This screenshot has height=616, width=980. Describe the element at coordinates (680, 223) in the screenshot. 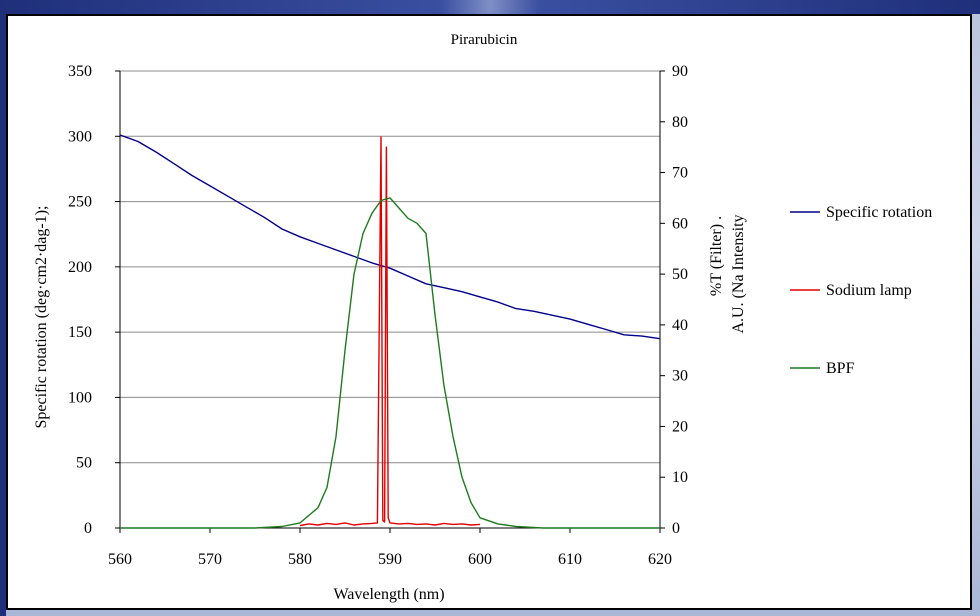

I see `y-right-tick-label: 60` at that location.